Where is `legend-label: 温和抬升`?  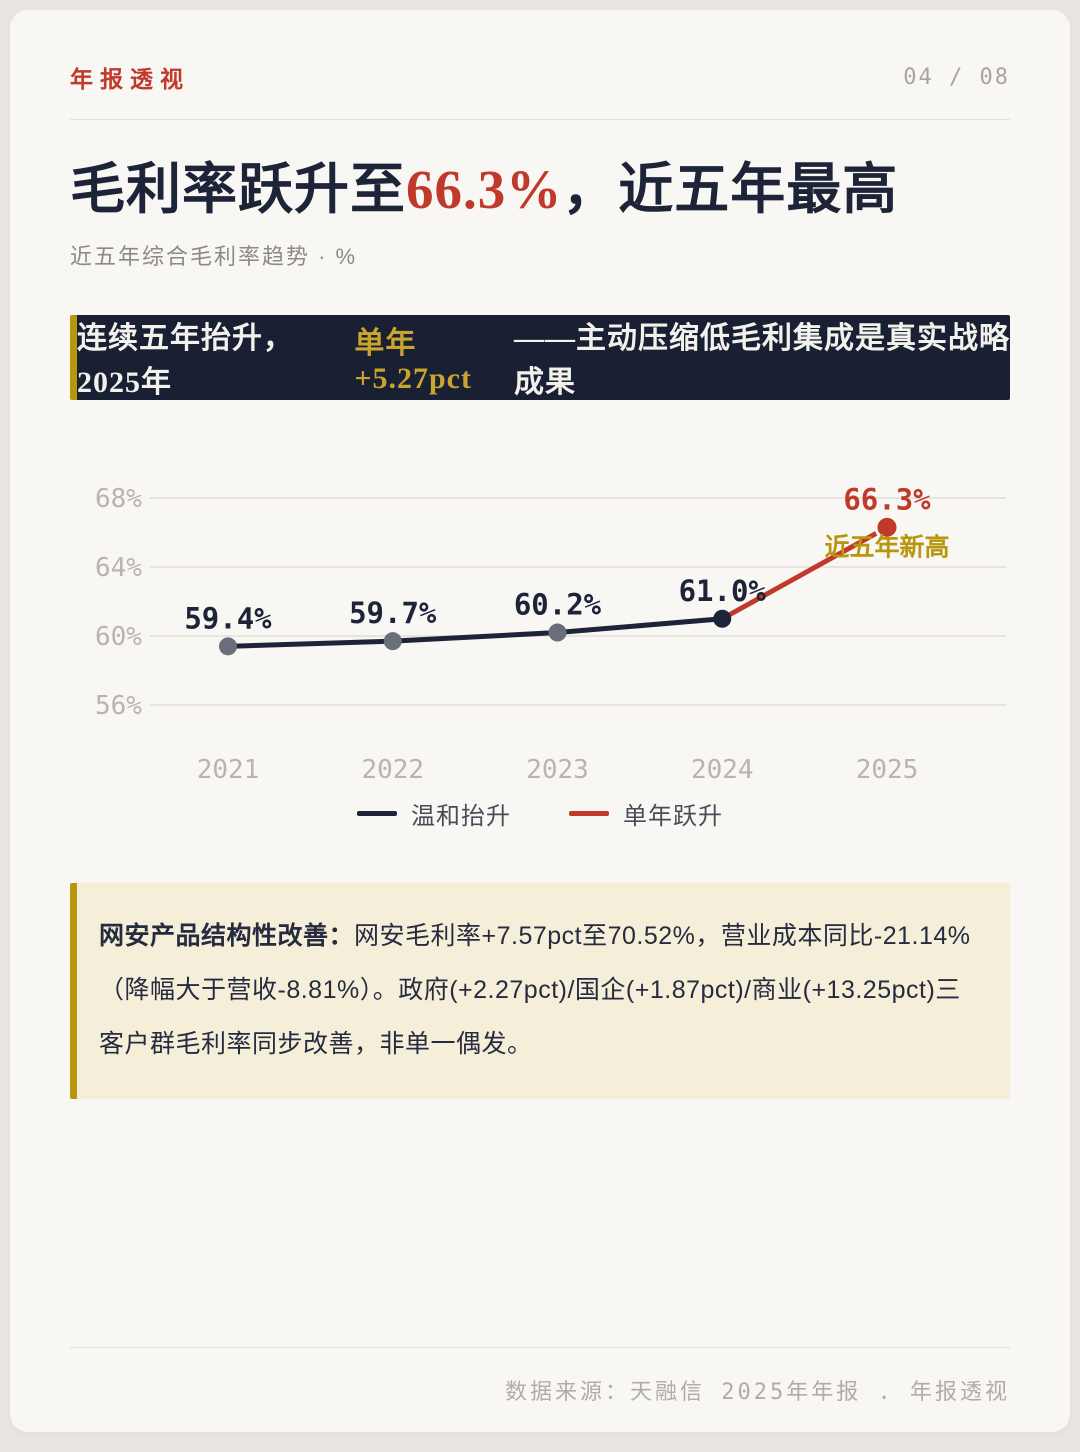
legend-label: 温和抬升 is located at coordinates (461, 816).